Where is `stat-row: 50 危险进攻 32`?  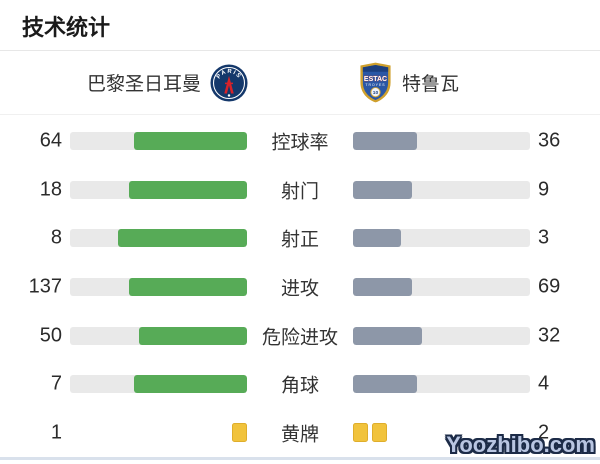 stat-row: 50 危险进攻 32 is located at coordinates (300, 335).